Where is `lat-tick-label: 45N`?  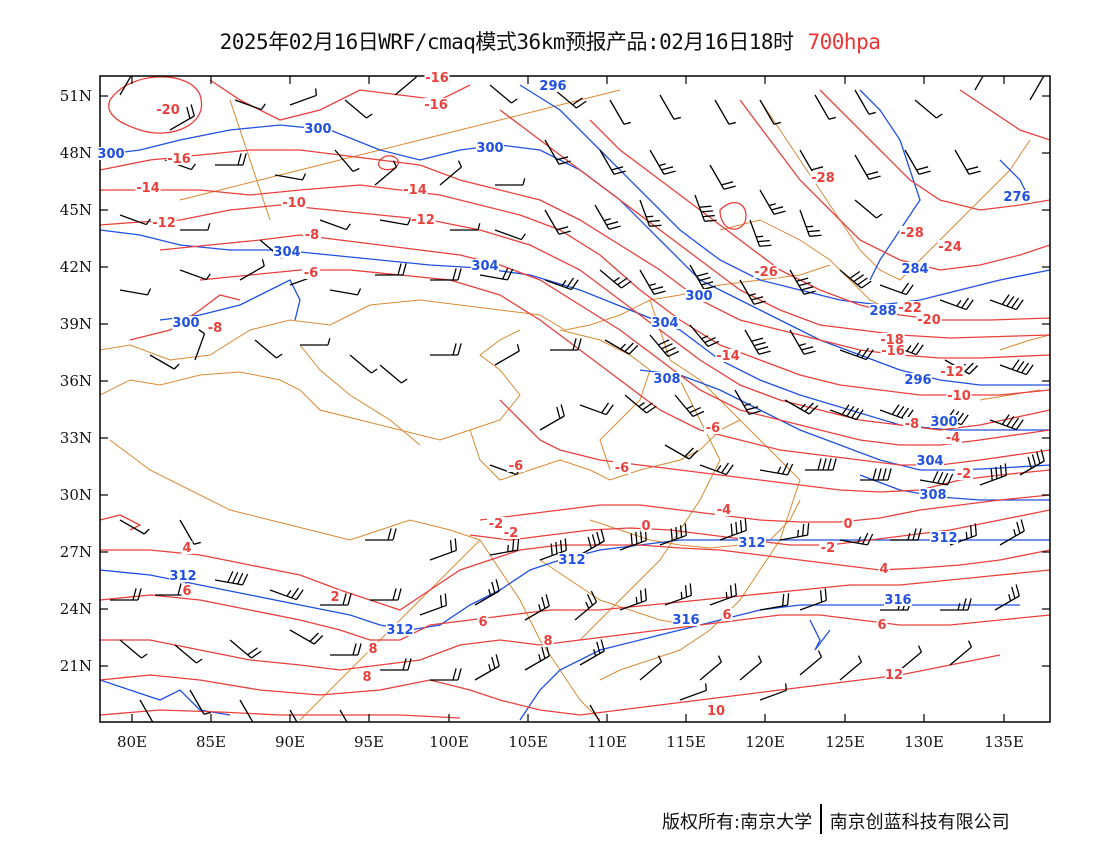
lat-tick-label: 45N is located at coordinates (76, 210).